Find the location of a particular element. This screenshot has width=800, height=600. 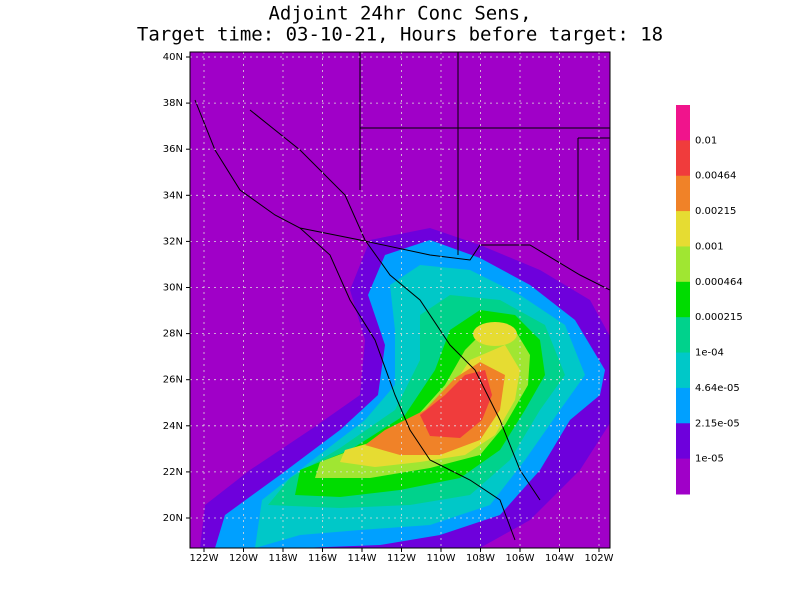

lat-label: 30N is located at coordinates (173, 288).